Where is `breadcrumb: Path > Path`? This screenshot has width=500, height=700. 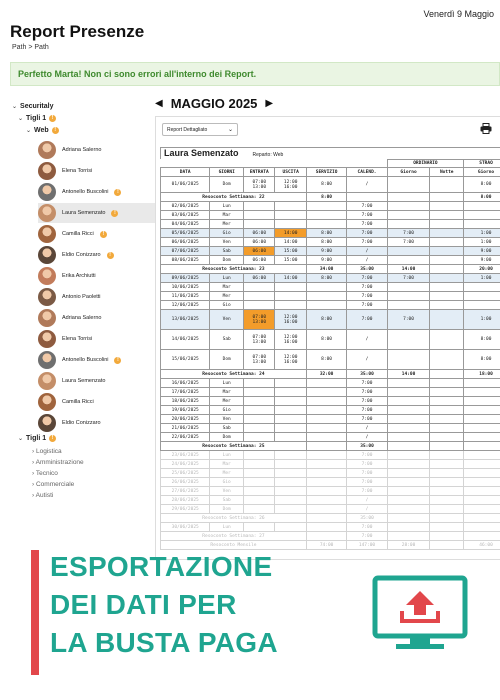 breadcrumb: Path > Path is located at coordinates (30, 47).